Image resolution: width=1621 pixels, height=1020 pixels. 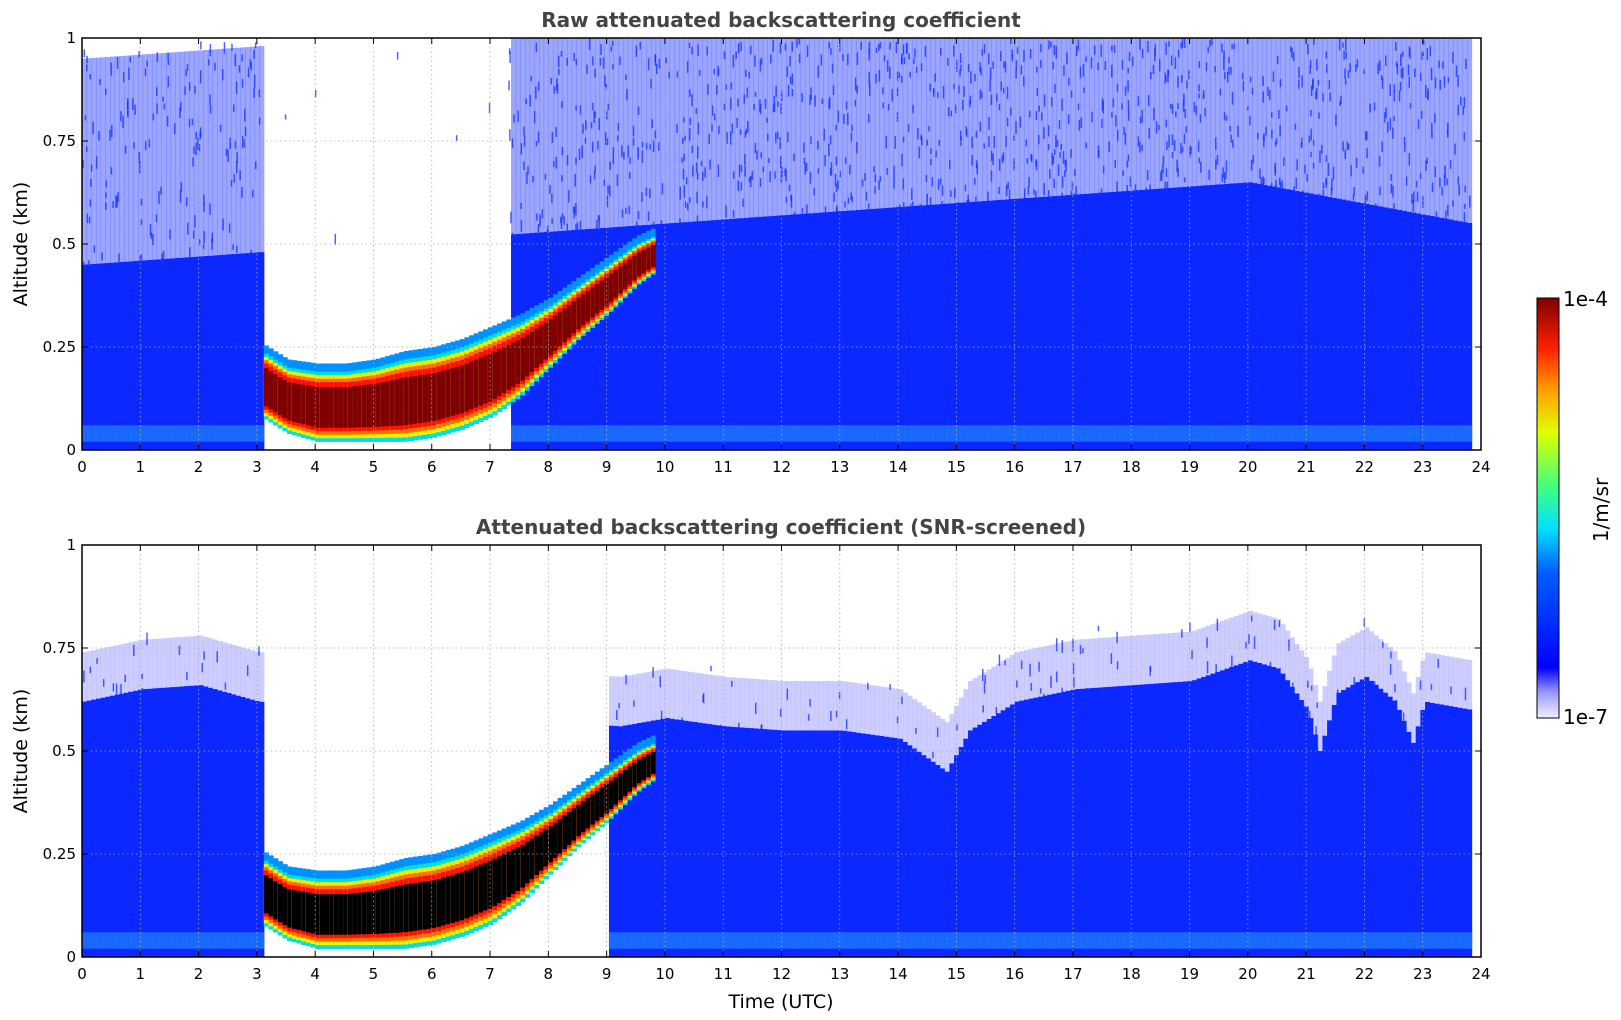 I want to click on y-tick-label: 0.75, so click(x=59, y=648).